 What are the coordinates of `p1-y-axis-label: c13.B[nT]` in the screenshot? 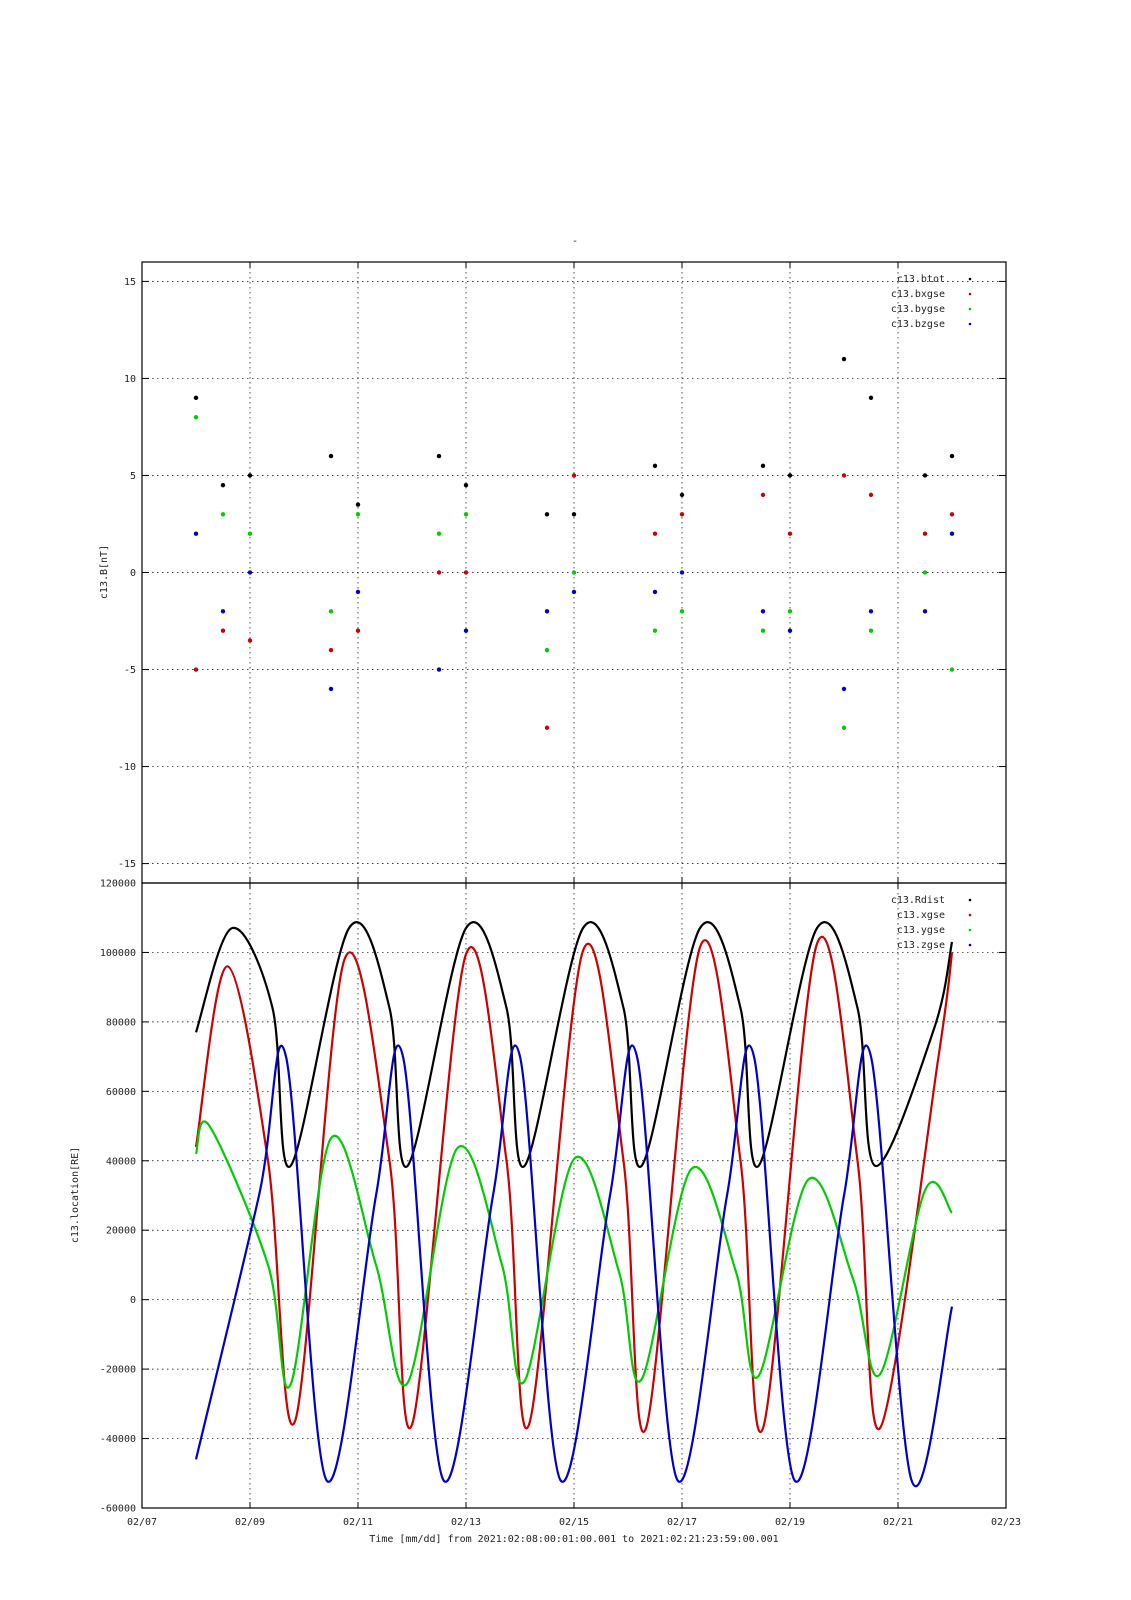 It's located at (104, 572).